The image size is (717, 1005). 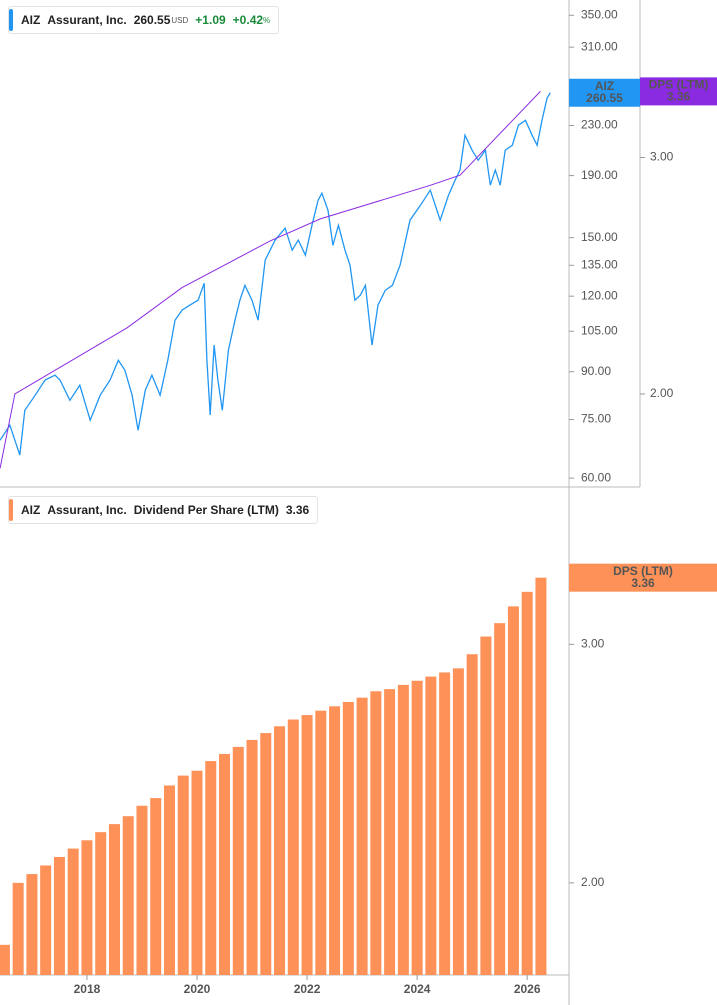 What do you see at coordinates (599, 295) in the screenshot?
I see `y-tick-label: 120.00` at bounding box center [599, 295].